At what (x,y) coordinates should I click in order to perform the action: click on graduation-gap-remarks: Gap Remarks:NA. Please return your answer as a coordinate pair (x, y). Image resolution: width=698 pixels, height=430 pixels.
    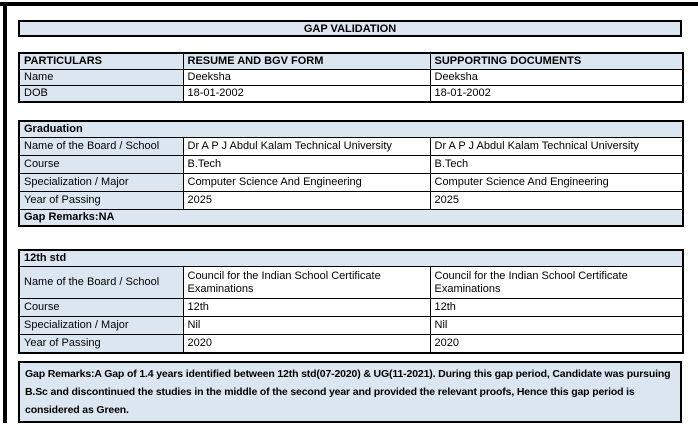
    Looking at the image, I should click on (351, 218).